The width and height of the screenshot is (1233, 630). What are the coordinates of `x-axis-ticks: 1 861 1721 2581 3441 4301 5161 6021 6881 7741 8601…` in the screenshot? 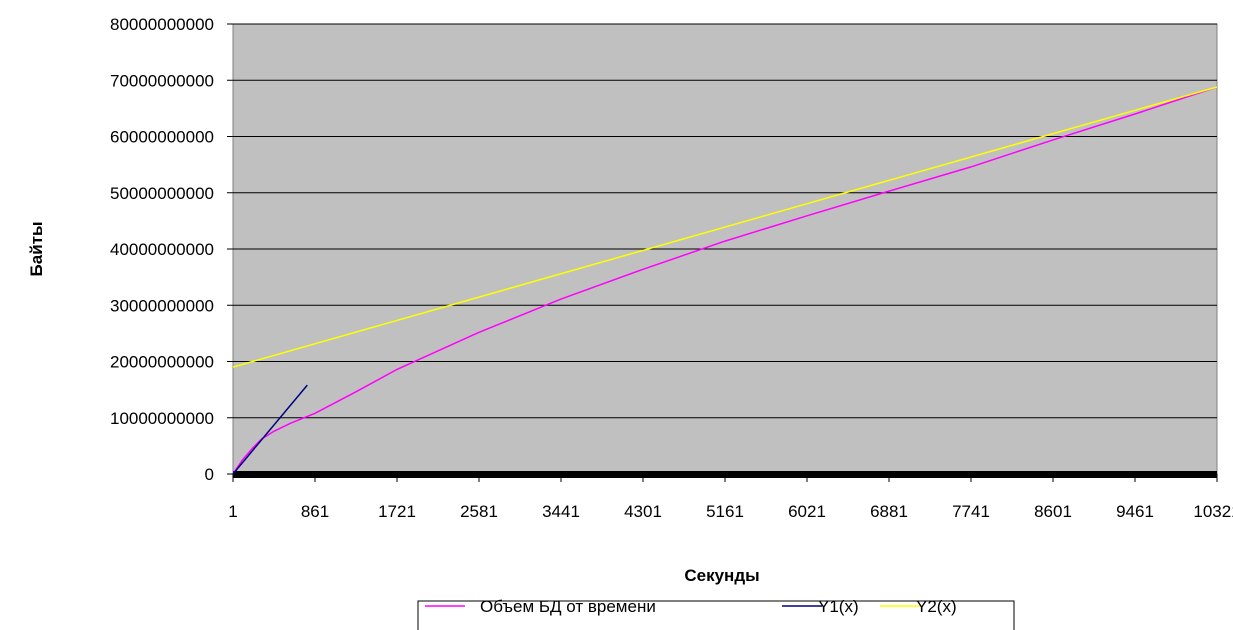 It's located at (730, 497).